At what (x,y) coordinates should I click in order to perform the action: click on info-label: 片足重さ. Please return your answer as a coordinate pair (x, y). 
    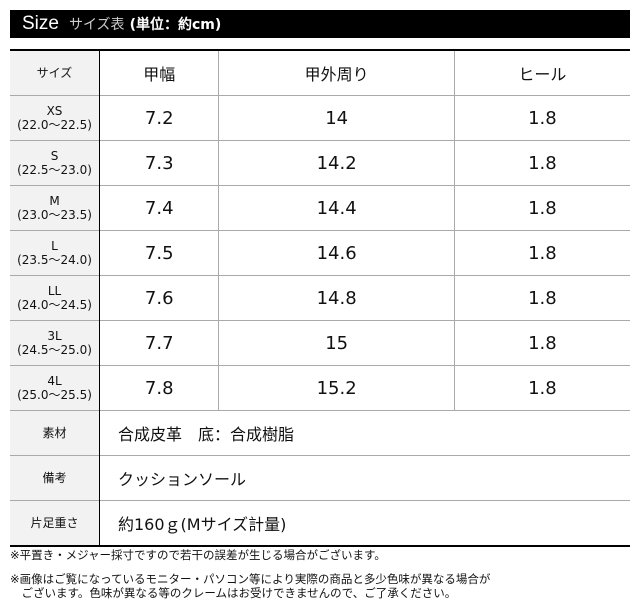
    Looking at the image, I should click on (55, 523).